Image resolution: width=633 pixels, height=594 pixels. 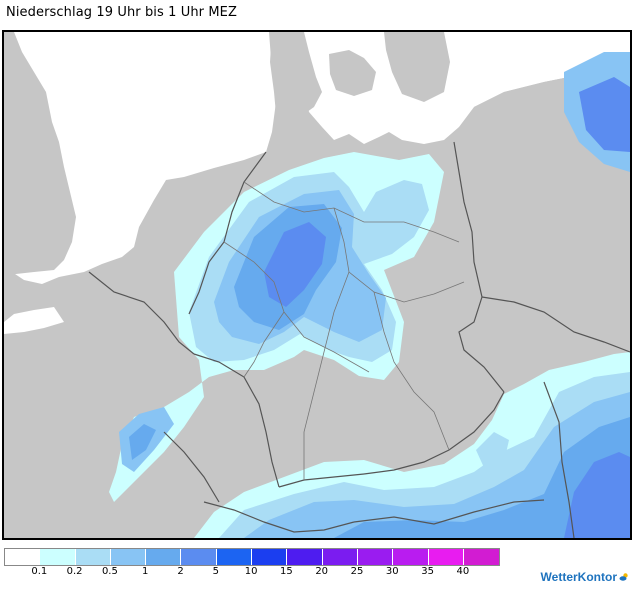 I want to click on border-at-hu, so click(x=559, y=459).